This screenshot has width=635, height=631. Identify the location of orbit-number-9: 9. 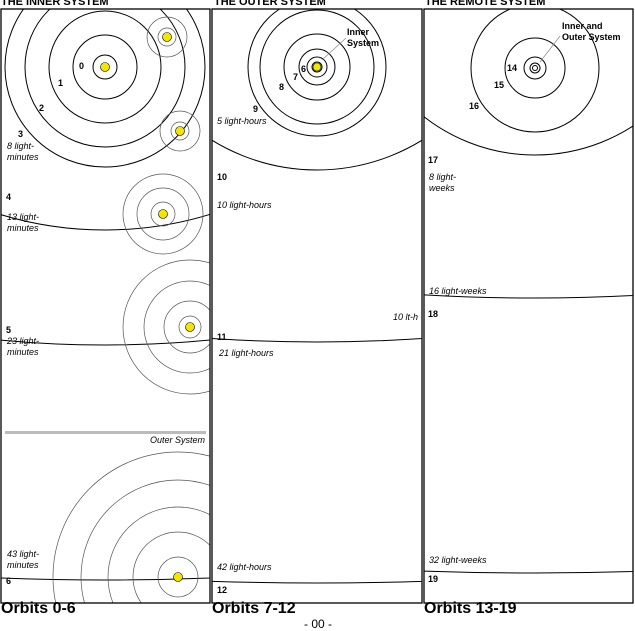
(255, 109).